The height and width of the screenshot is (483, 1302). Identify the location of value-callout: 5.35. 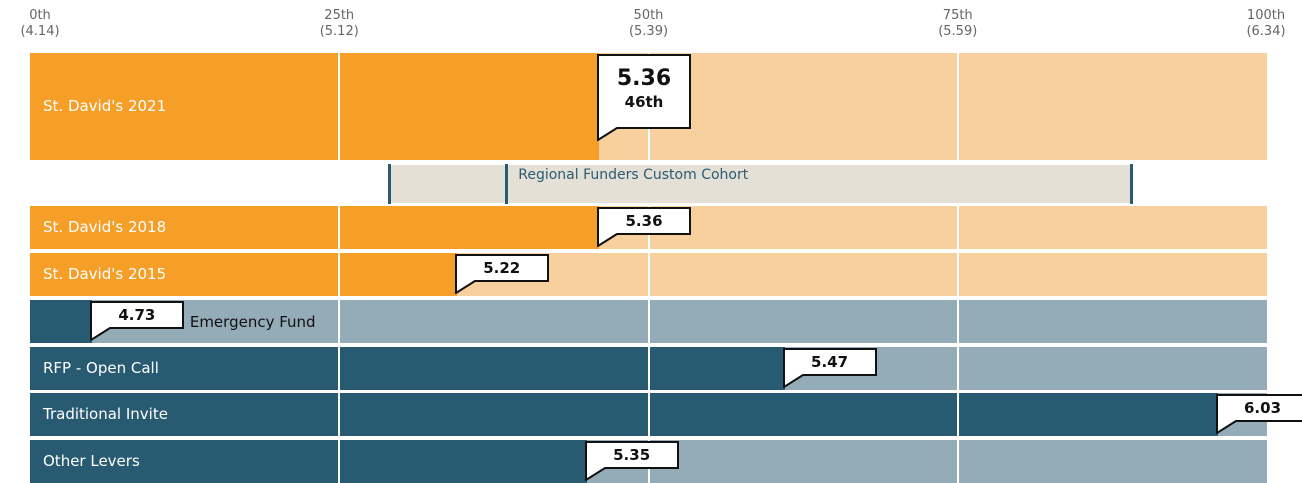
(631, 455).